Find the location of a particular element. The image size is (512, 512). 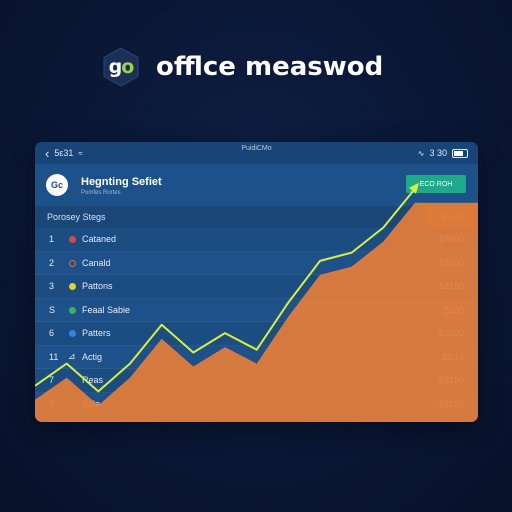

app-logo: go is located at coordinates (121, 67).